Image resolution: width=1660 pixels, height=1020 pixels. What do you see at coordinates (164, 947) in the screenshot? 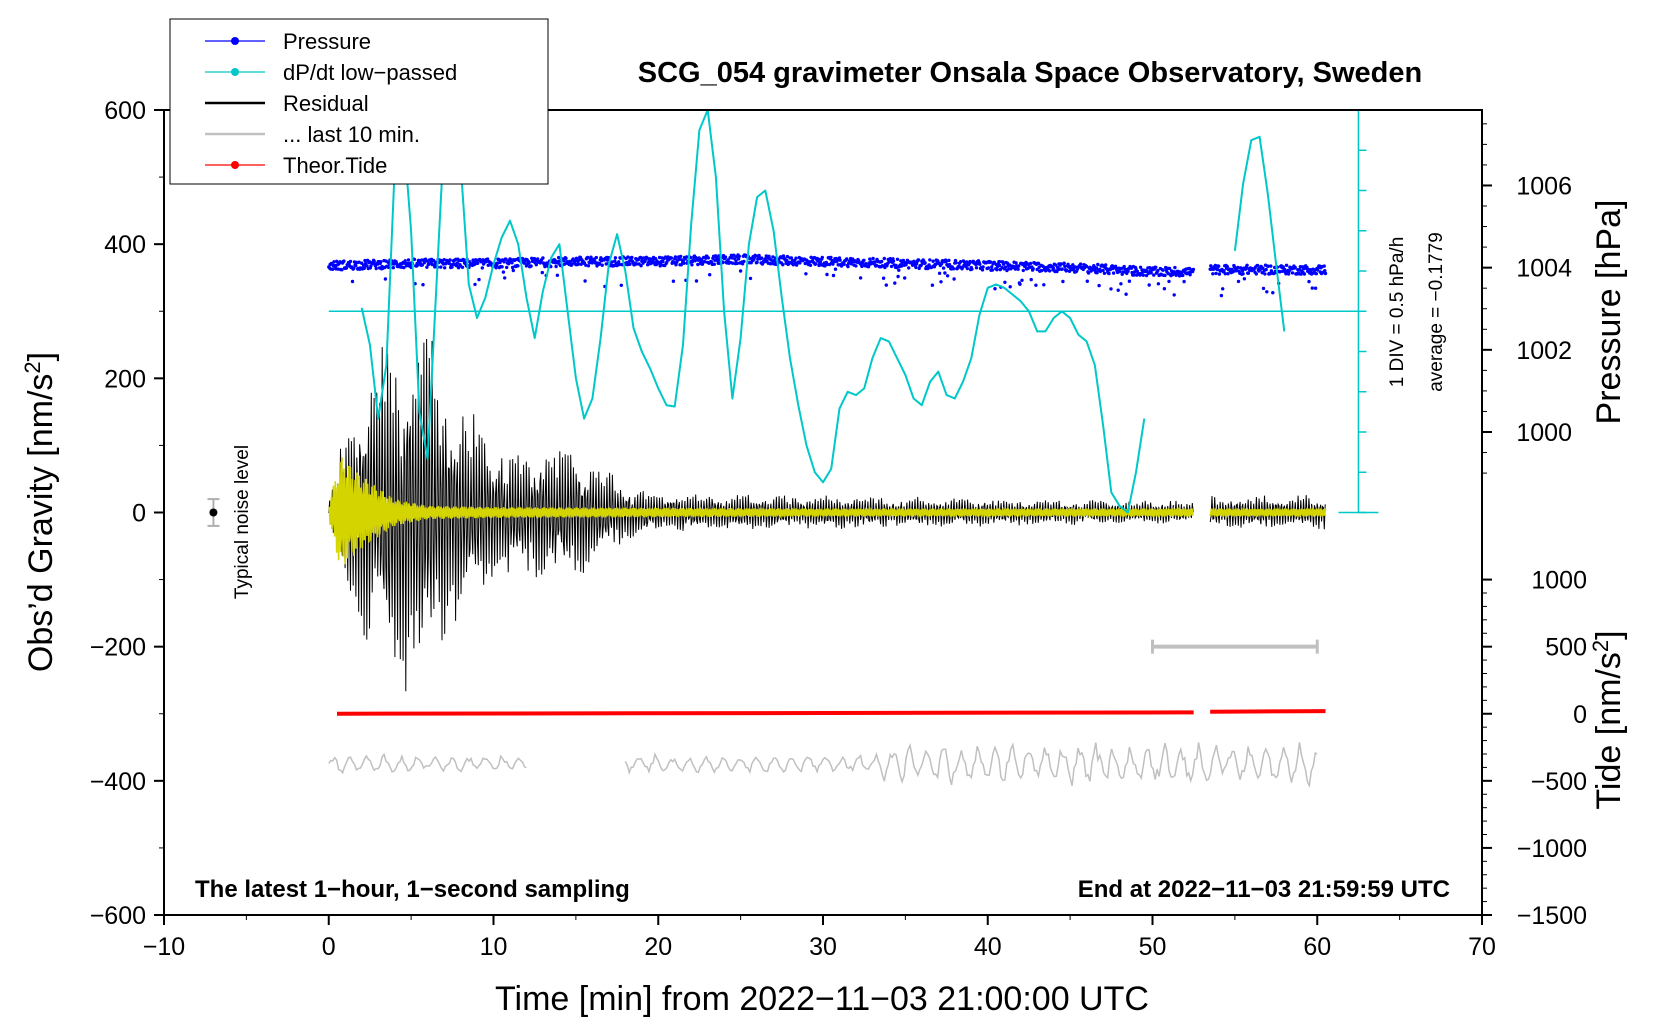
I see `x-tick-label: −10` at bounding box center [164, 947].